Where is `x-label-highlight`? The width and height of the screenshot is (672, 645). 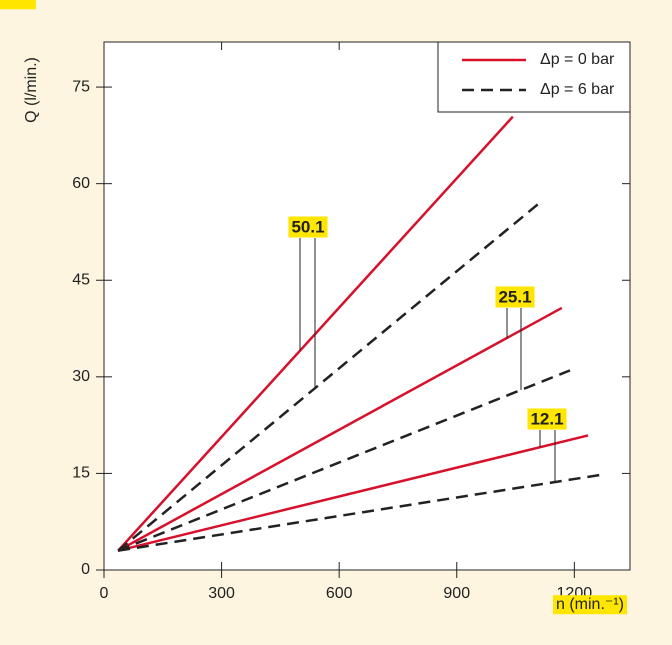 x-label-highlight is located at coordinates (590, 605).